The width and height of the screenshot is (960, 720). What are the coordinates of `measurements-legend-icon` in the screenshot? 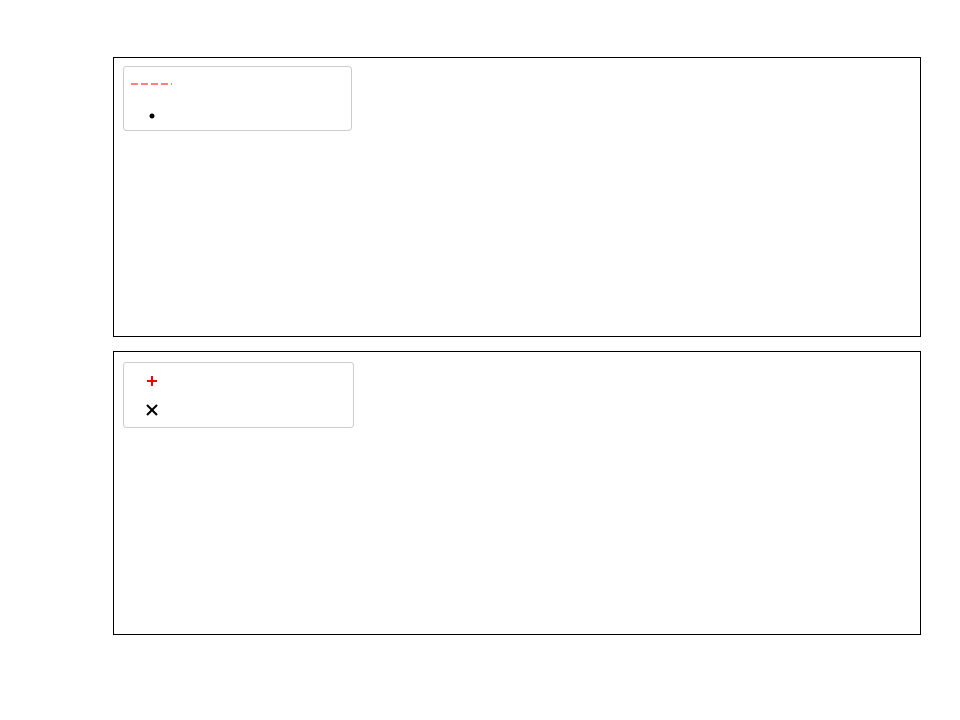 It's located at (152, 116).